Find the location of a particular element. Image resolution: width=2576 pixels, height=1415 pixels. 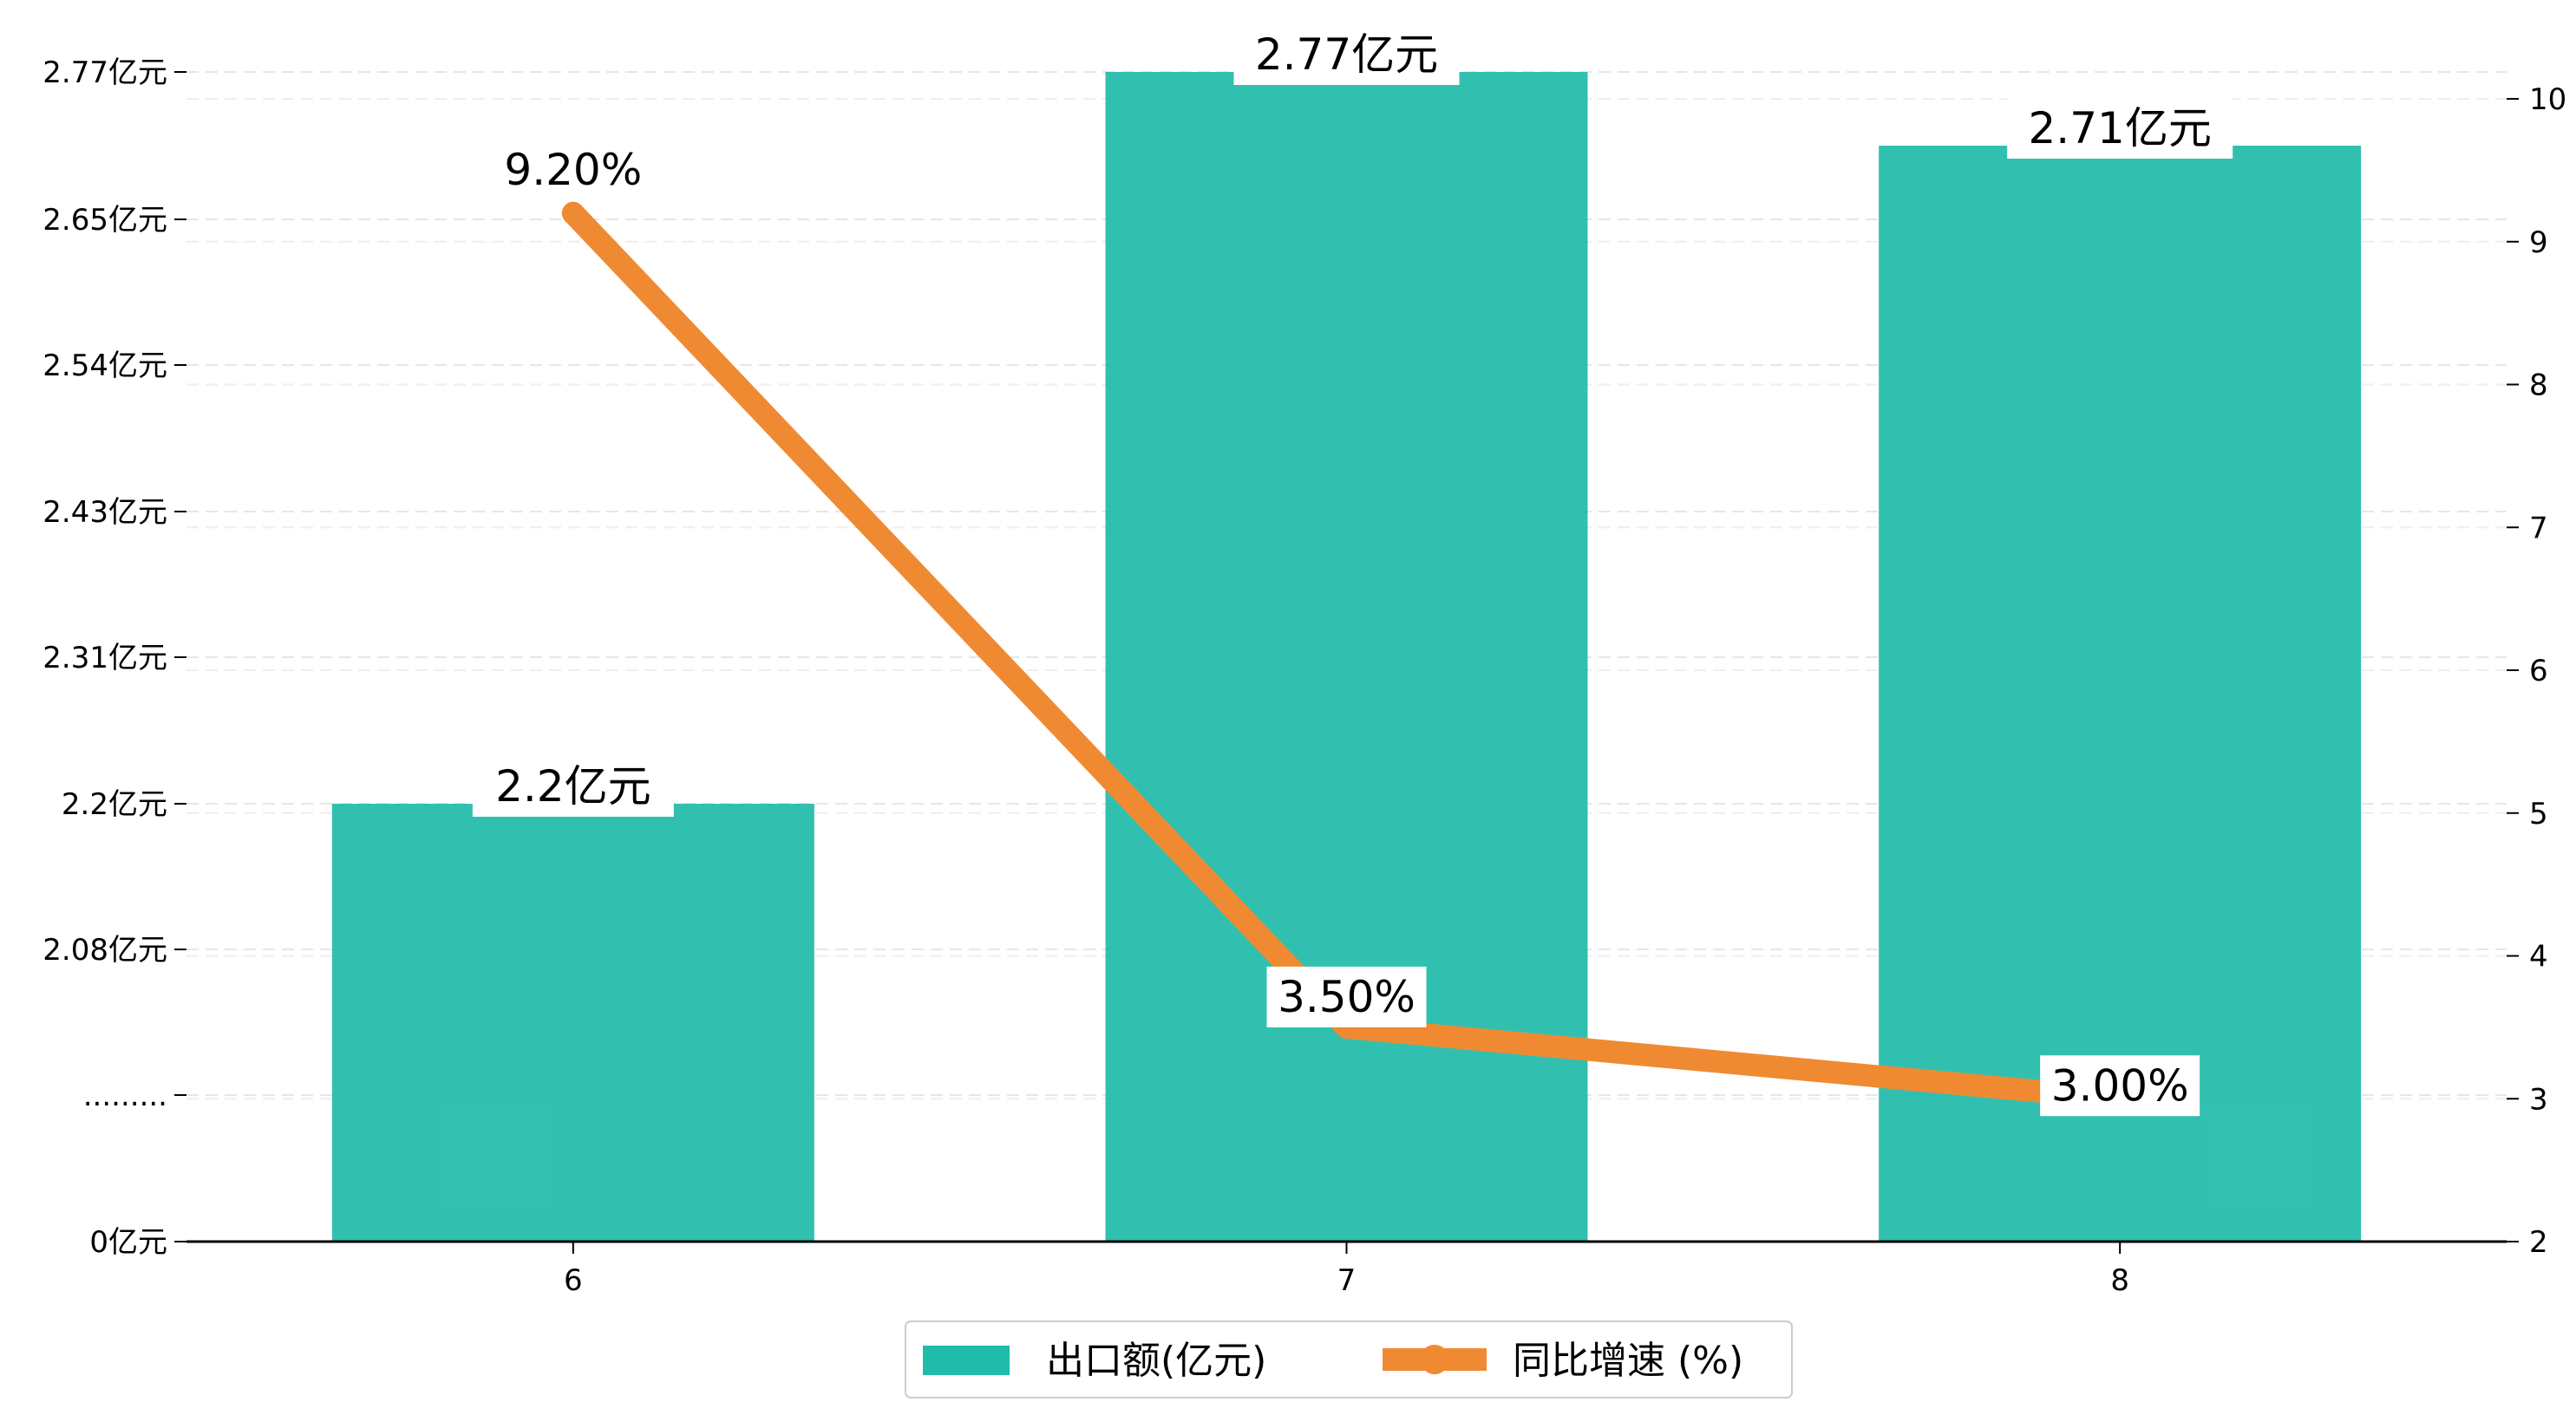

right-tick-label-8: 8 is located at coordinates (2538, 385).